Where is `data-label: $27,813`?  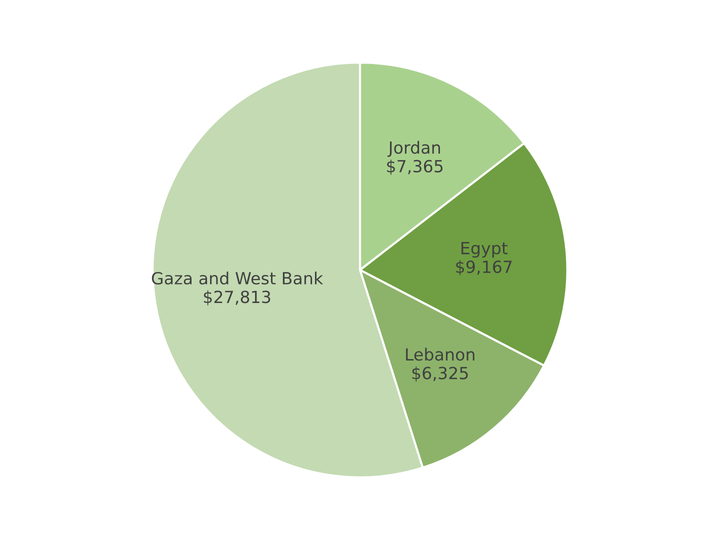
data-label: $27,813 is located at coordinates (237, 298).